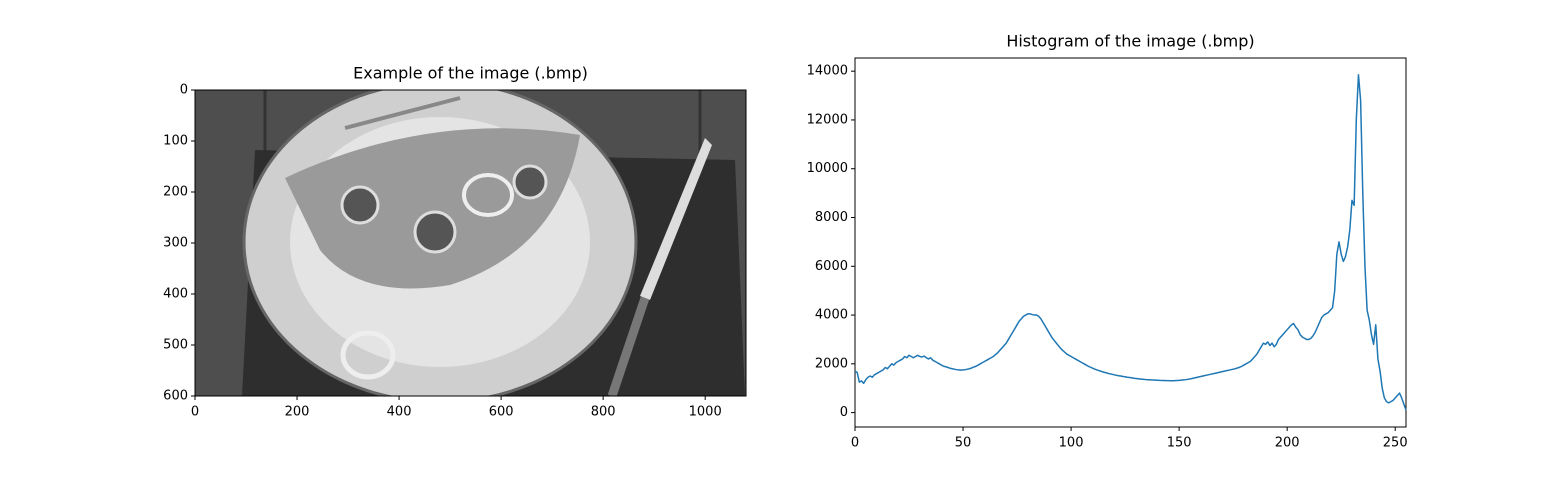  Describe the element at coordinates (831, 217) in the screenshot. I see `y-tick-label: 8000` at that location.